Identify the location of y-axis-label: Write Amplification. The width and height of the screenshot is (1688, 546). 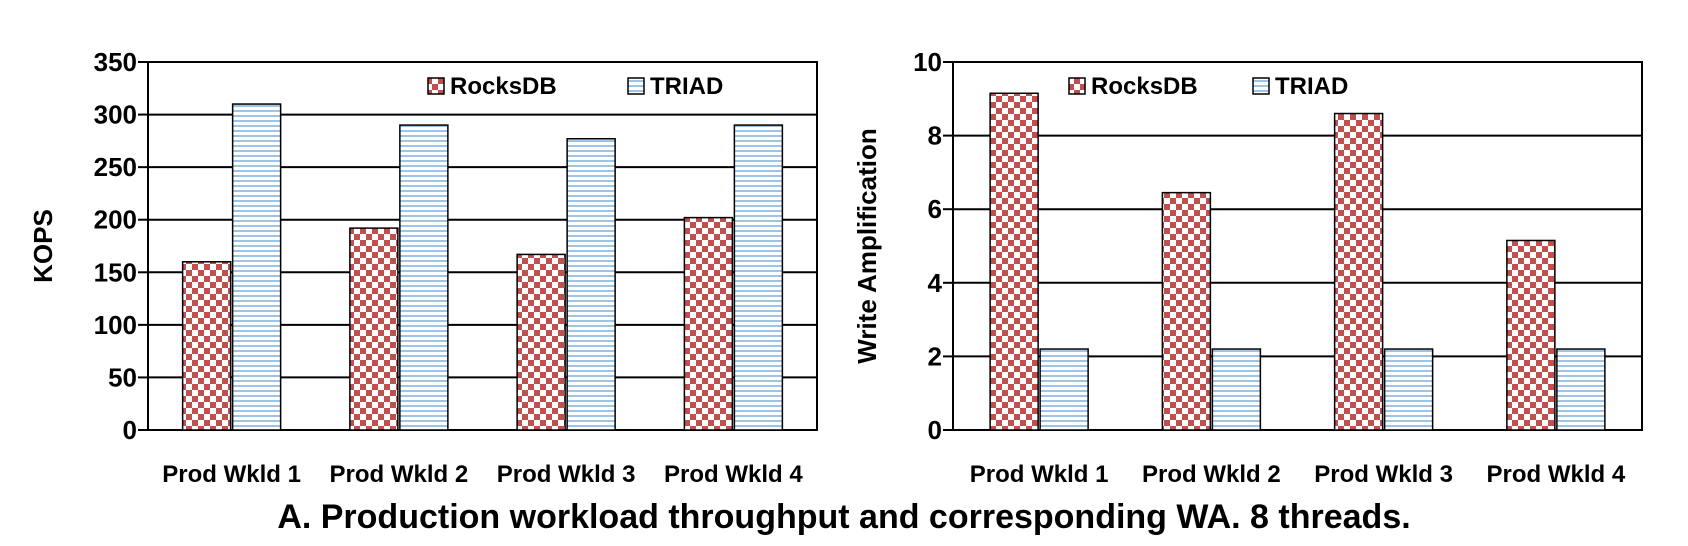
(867, 245).